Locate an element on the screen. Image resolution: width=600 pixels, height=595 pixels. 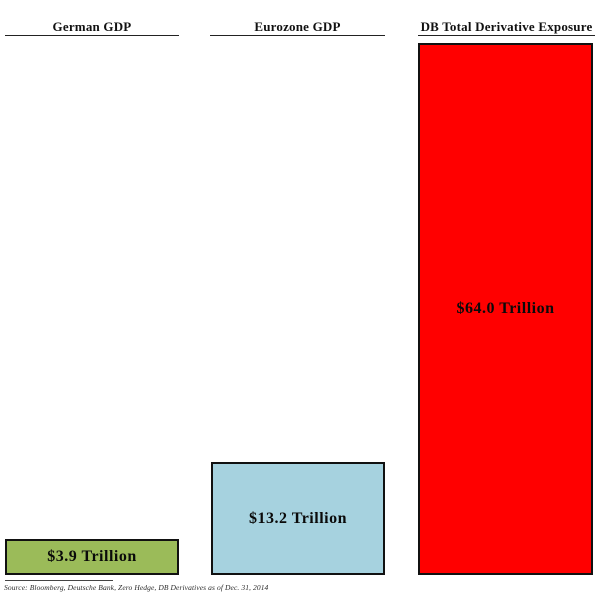
bar-value-label-german-gdp: $3.9 Trillion is located at coordinates (92, 556).